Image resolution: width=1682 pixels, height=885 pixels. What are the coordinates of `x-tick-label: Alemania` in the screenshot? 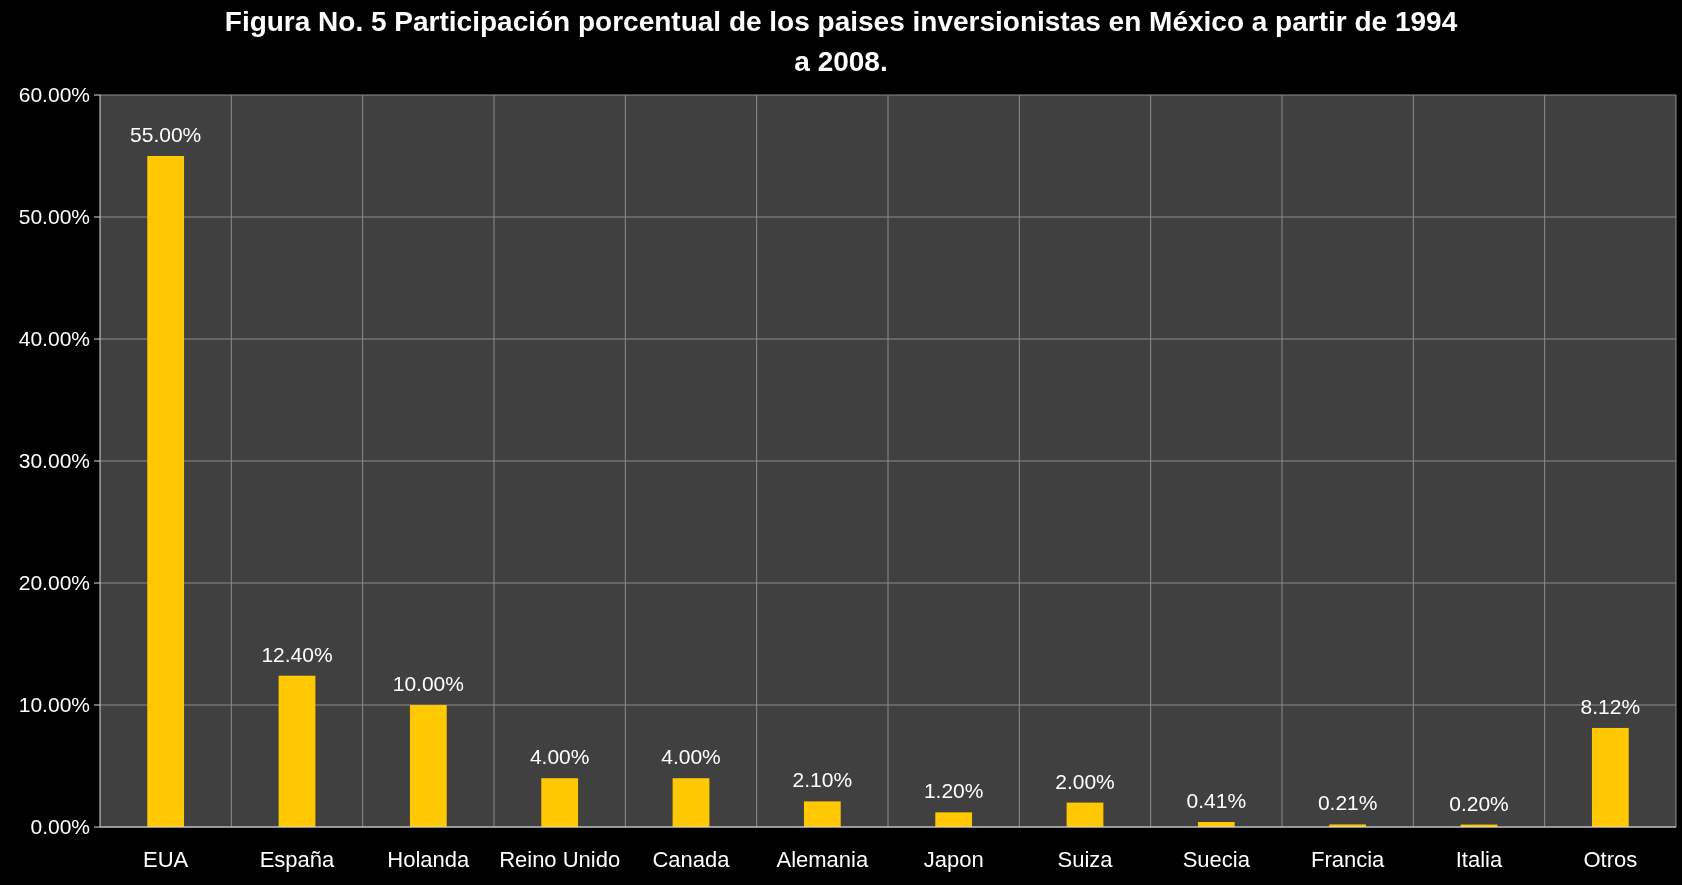 It's located at (822, 859).